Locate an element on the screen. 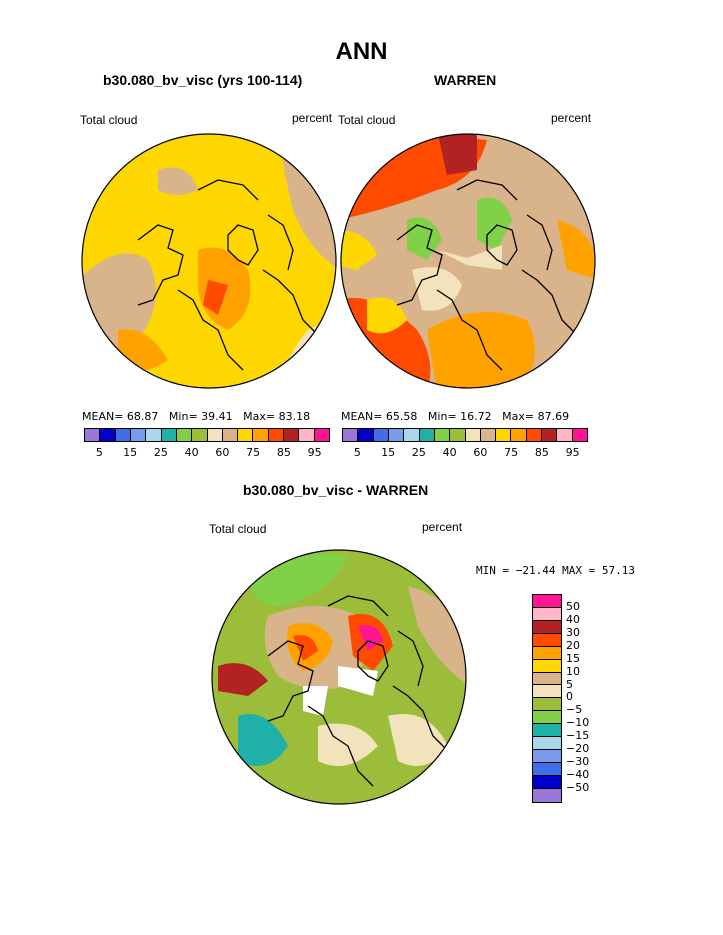  colorbar-tick-label: 10 is located at coordinates (573, 671).